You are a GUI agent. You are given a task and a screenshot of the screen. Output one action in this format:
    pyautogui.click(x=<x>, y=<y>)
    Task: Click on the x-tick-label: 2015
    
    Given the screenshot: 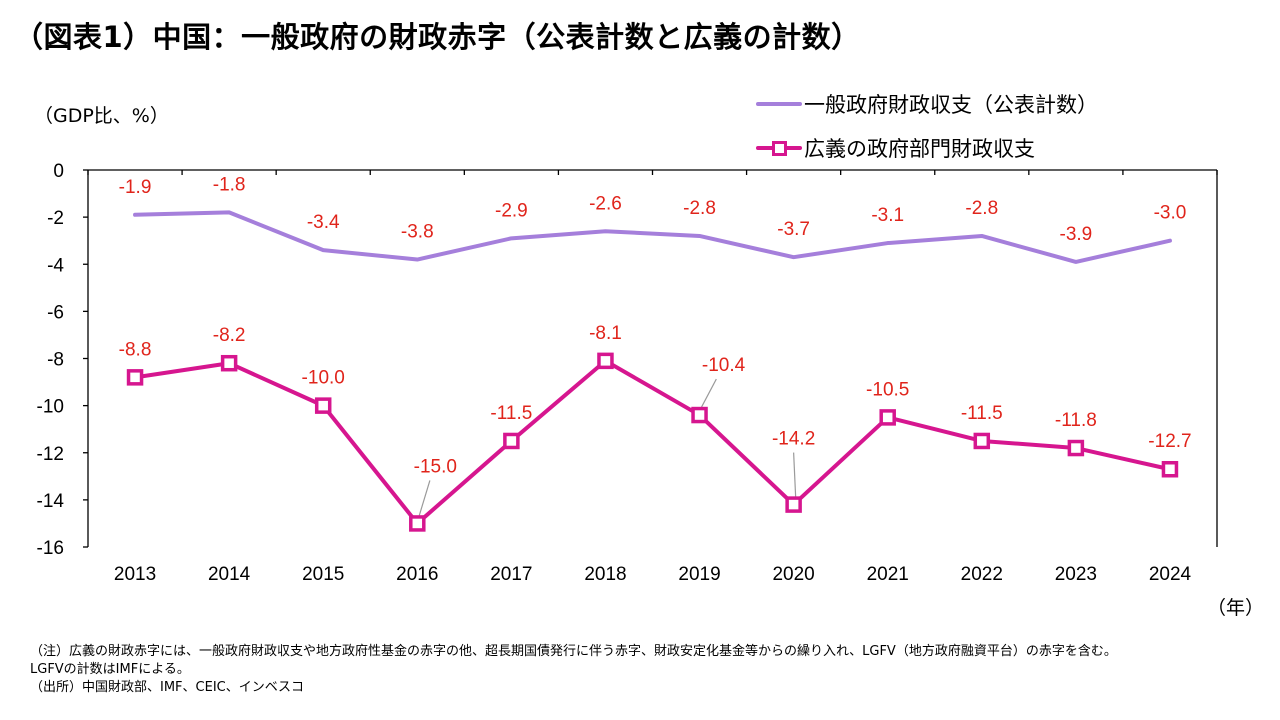 What is the action you would take?
    pyautogui.click(x=323, y=574)
    